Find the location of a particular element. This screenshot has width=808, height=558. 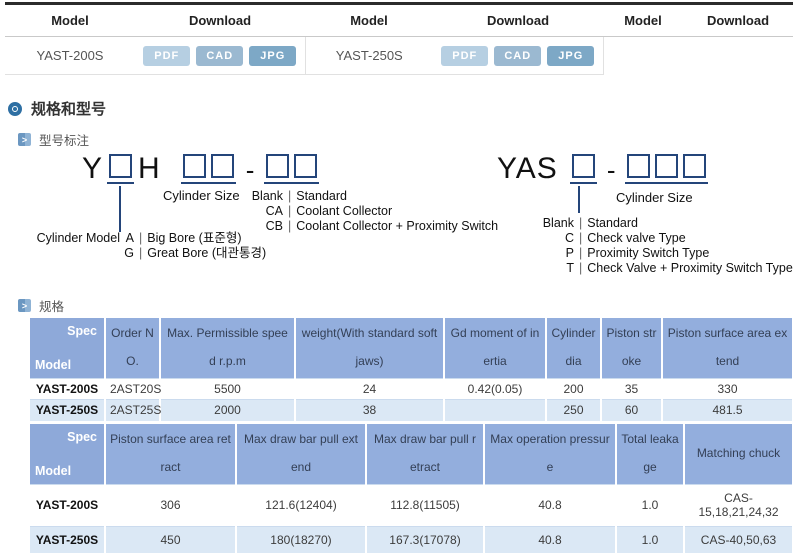

value-cell: 112.8(11505) is located at coordinates (424, 505).